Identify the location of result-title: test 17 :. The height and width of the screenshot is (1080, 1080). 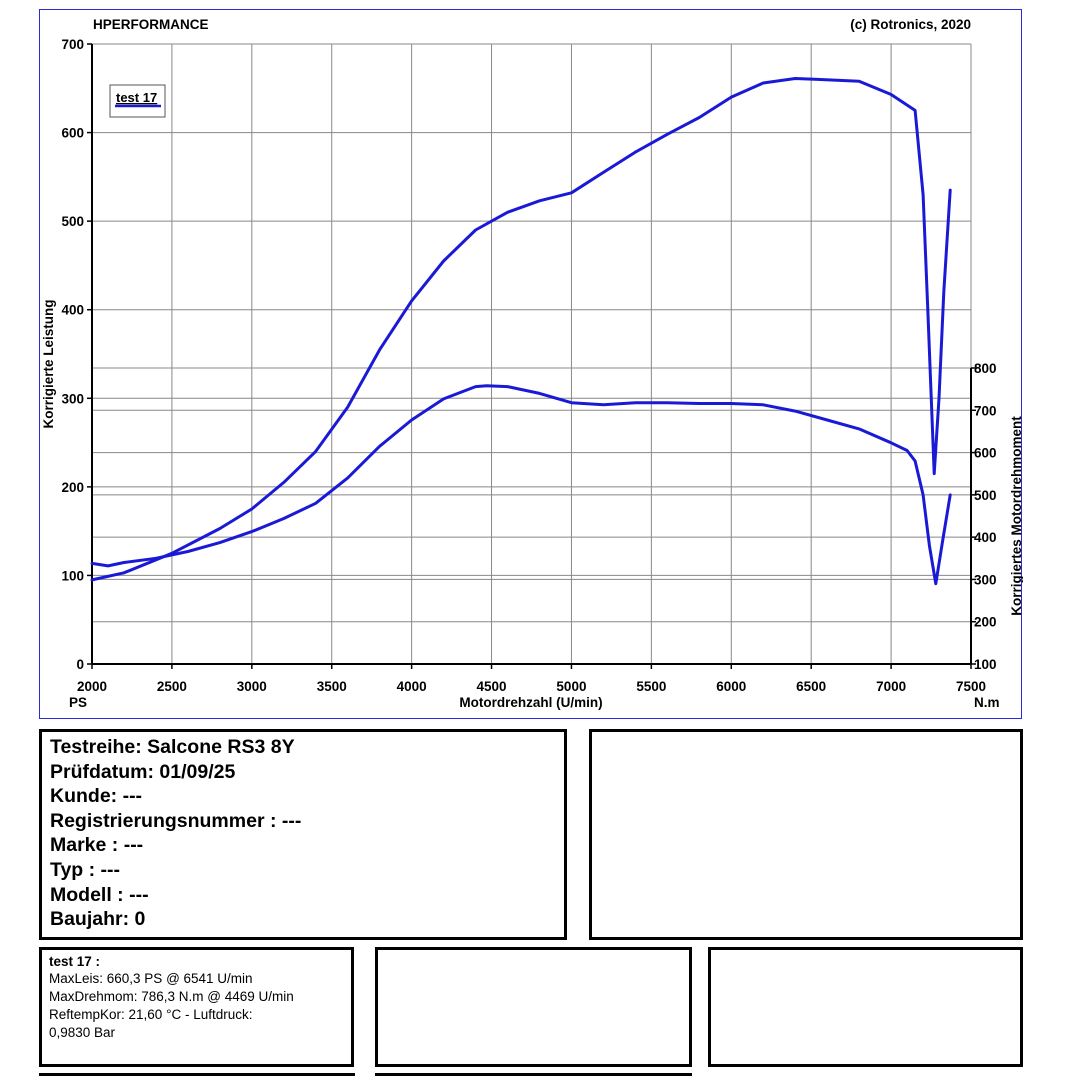
(75, 961).